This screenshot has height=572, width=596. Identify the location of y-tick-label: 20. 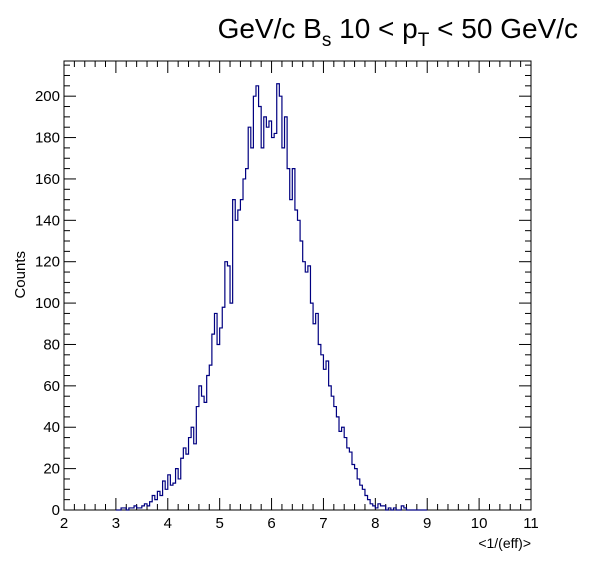
(51, 469).